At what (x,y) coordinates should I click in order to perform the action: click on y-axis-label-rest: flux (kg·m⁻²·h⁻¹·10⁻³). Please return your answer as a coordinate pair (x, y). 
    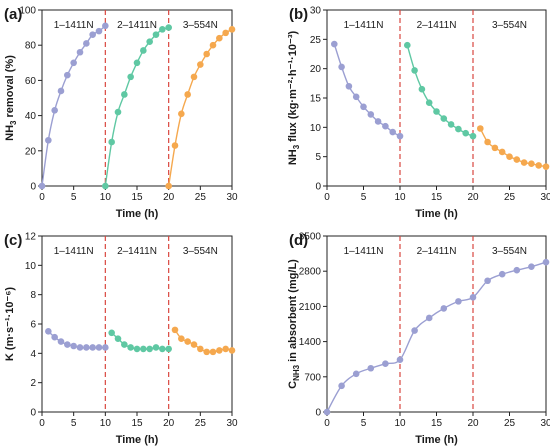
    Looking at the image, I should click on (293, 88).